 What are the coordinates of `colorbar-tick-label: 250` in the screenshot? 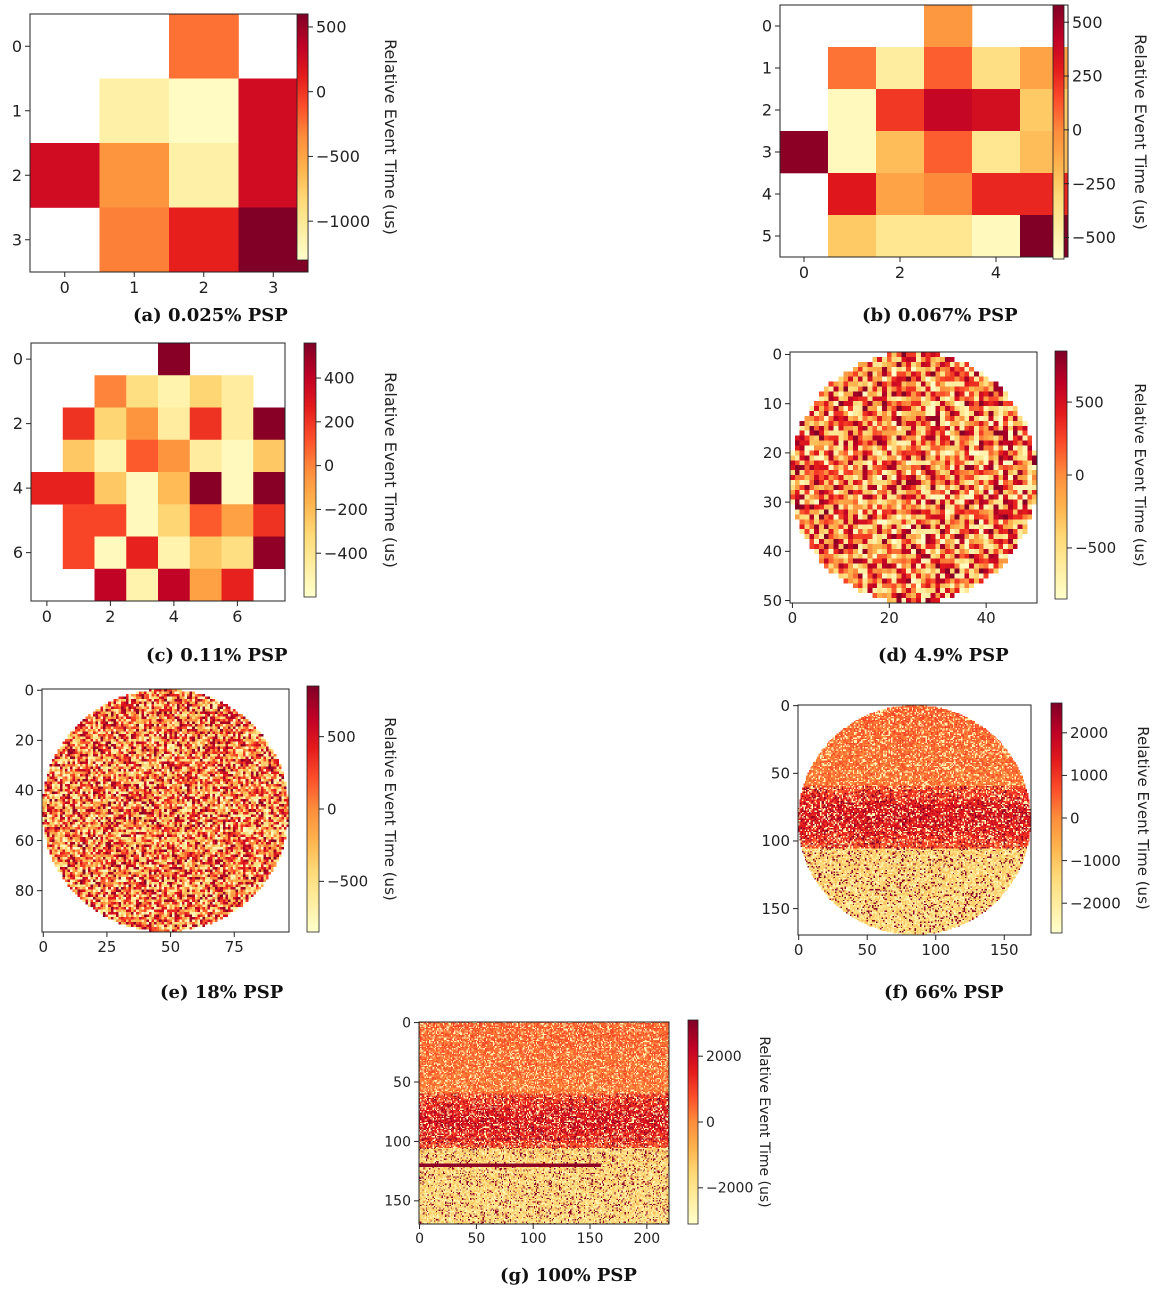 It's located at (1087, 76).